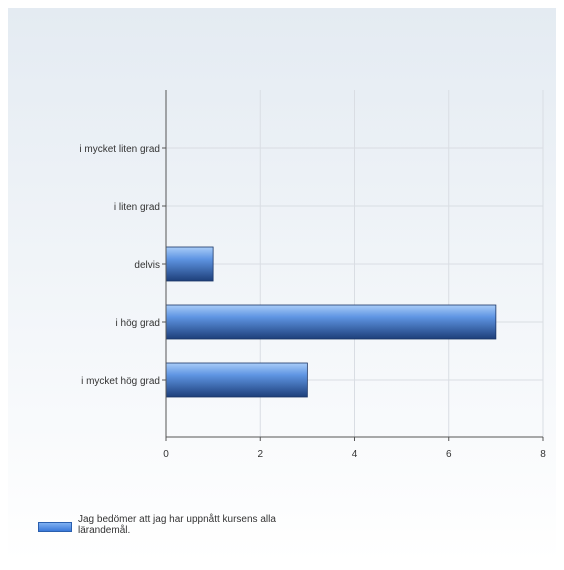 Image resolution: width=564 pixels, height=570 pixels. Describe the element at coordinates (55, 527) in the screenshot. I see `legend-swatch` at that location.